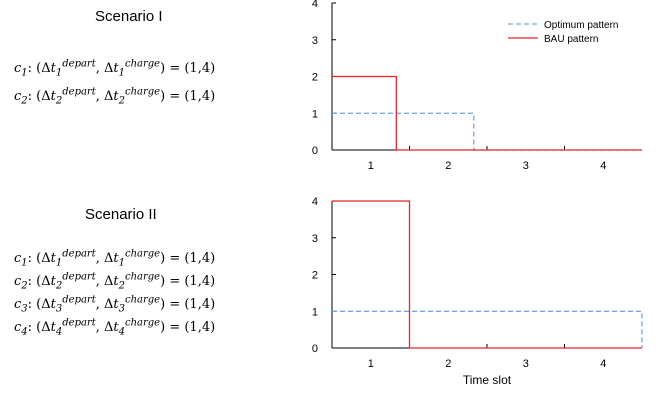 This screenshot has height=396, width=660. Describe the element at coordinates (115, 327) in the screenshot. I see `scenario-2-constraint-4: c4: (Δt4depart, Δt4charge) = (1,4)` at that location.